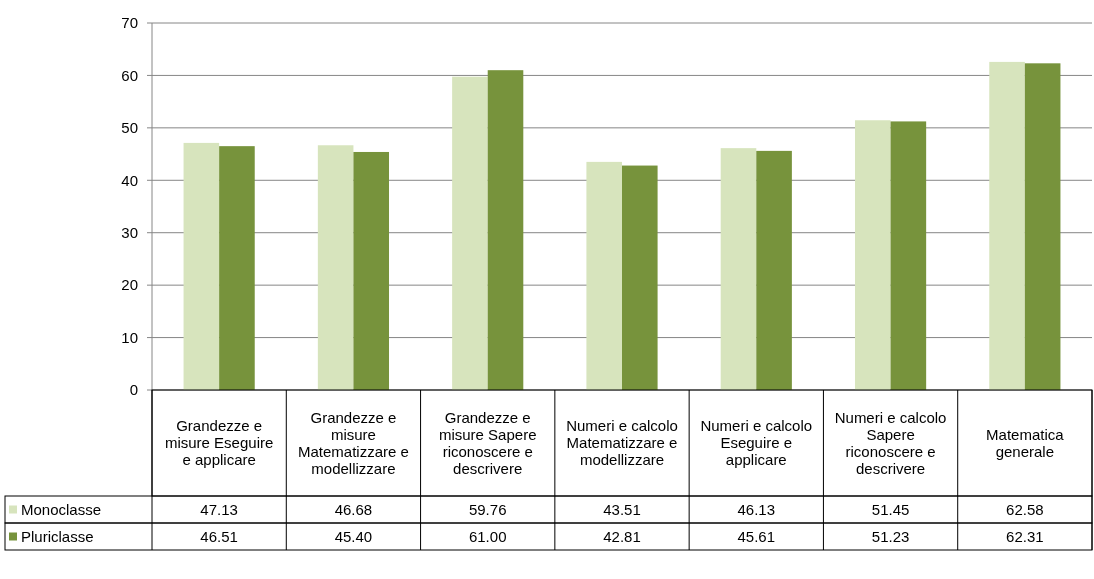 This screenshot has height=579, width=1094. Describe the element at coordinates (353, 442) in the screenshot. I see `x-tick-label: Grandezze e misure Matematizzare e modellizzare` at that location.